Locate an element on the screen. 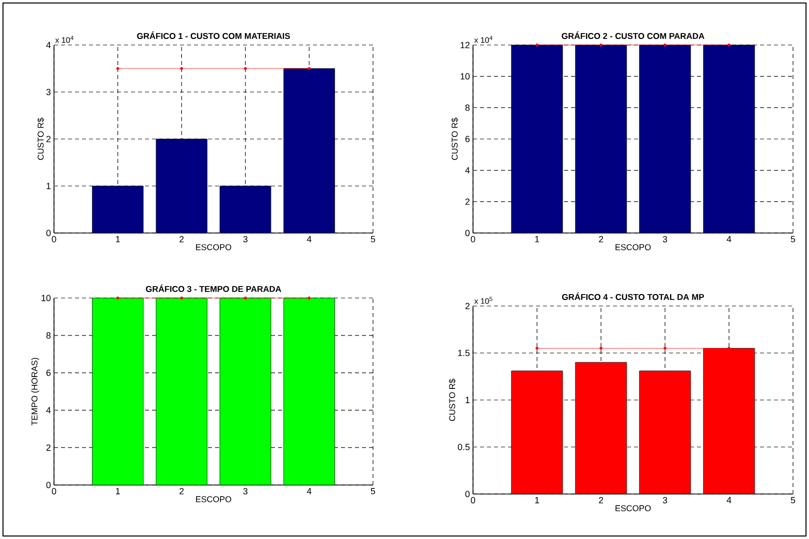 The image size is (809, 539). chart-title: GRÁFICO 2 - CUSTO COM PARADA is located at coordinates (633, 35).